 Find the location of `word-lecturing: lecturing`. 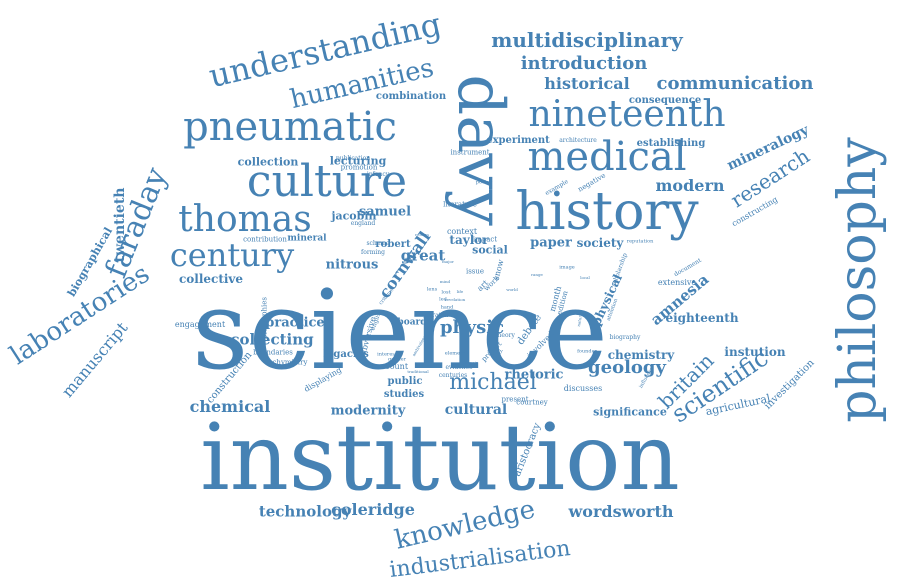

word-lecturing: lecturing is located at coordinates (358, 161).